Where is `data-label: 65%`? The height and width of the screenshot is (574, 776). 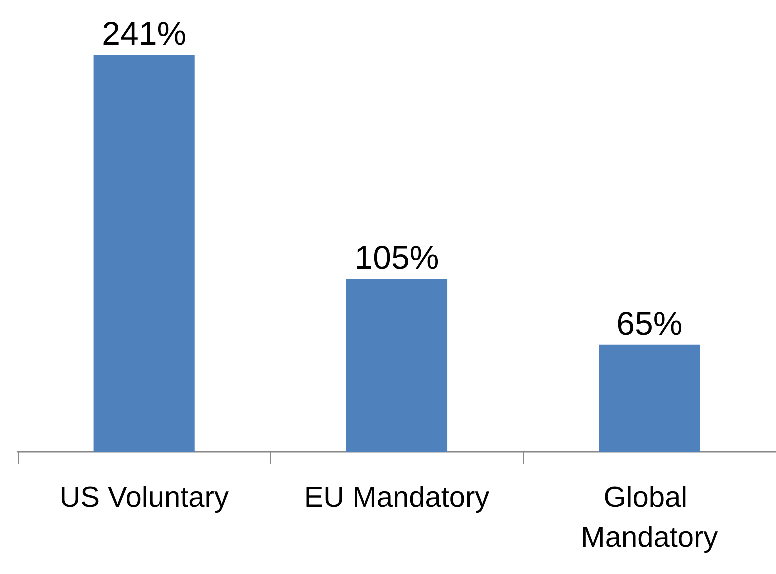
data-label: 65% is located at coordinates (649, 323).